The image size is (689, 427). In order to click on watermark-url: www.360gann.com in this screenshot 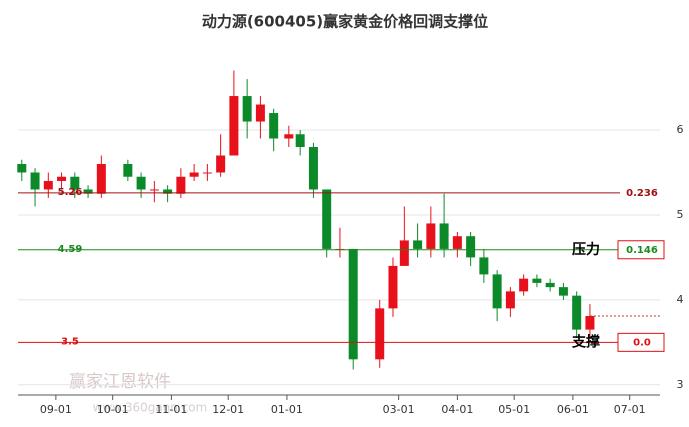, I will do `click(150, 408)`.